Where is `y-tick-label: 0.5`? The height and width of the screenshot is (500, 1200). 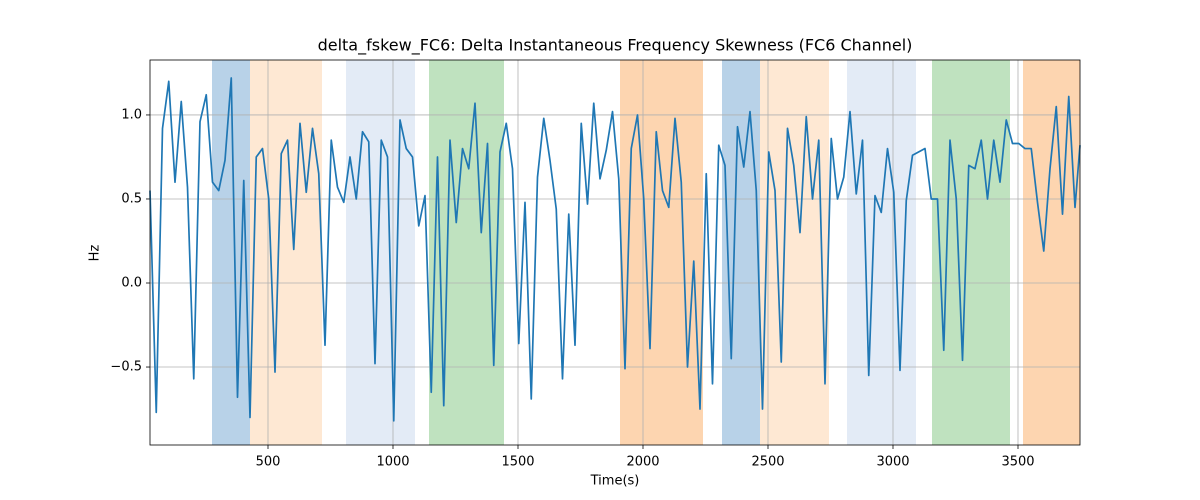
y-tick-label: 0.5 is located at coordinates (131, 198).